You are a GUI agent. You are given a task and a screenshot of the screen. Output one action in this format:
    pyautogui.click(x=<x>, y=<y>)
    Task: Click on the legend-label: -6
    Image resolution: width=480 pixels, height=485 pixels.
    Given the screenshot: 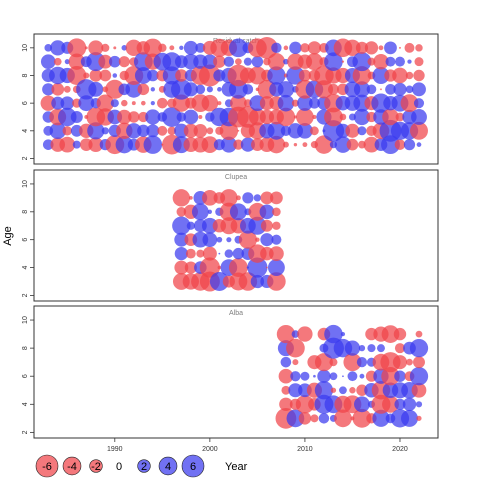 What is the action you would take?
    pyautogui.click(x=47, y=467)
    